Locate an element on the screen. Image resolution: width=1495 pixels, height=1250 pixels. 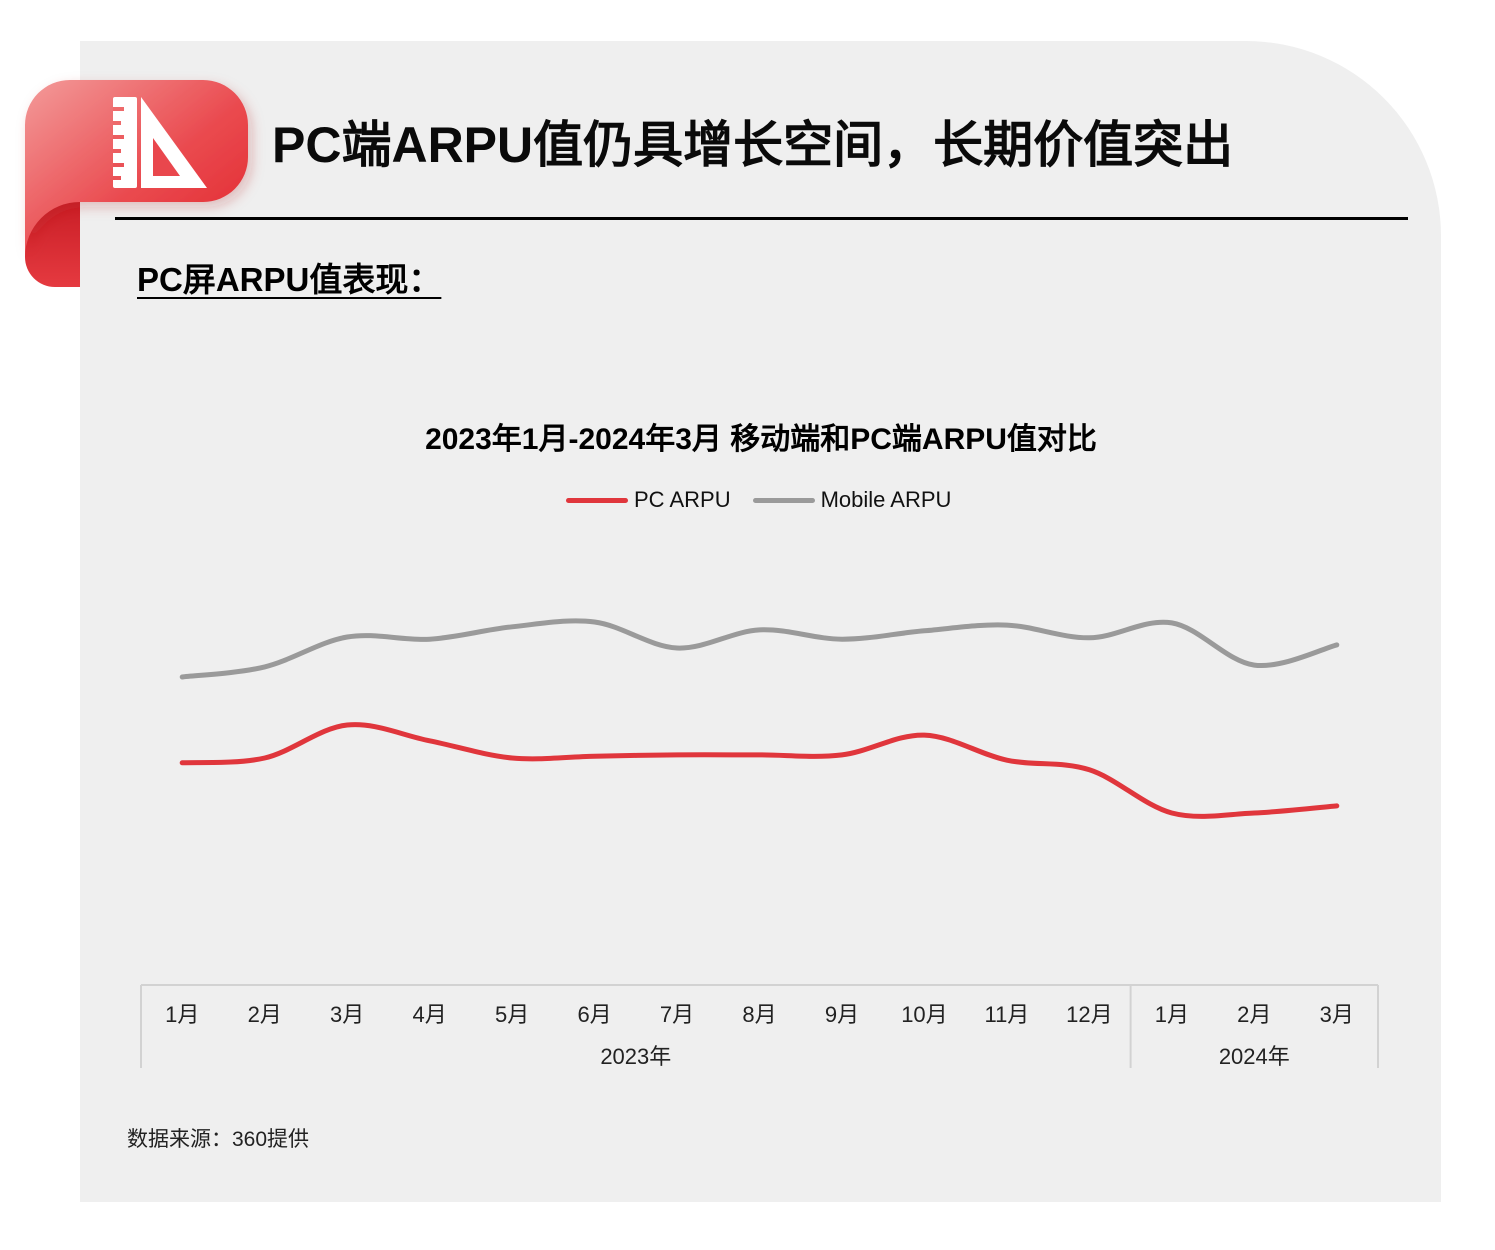
pc-arpu-line is located at coordinates (759, 770).